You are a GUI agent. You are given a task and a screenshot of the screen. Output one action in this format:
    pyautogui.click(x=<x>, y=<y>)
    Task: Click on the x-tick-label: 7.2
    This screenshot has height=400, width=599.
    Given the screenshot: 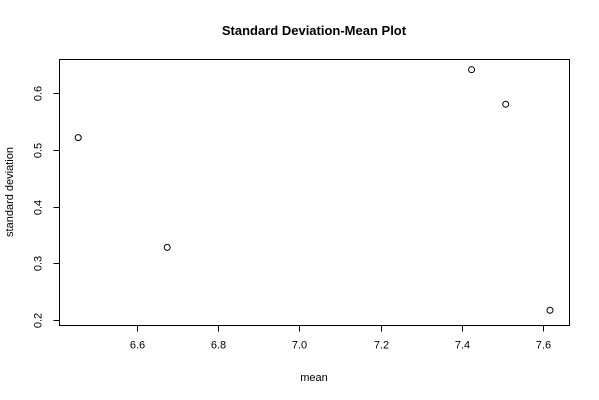 What is the action you would take?
    pyautogui.click(x=381, y=346)
    